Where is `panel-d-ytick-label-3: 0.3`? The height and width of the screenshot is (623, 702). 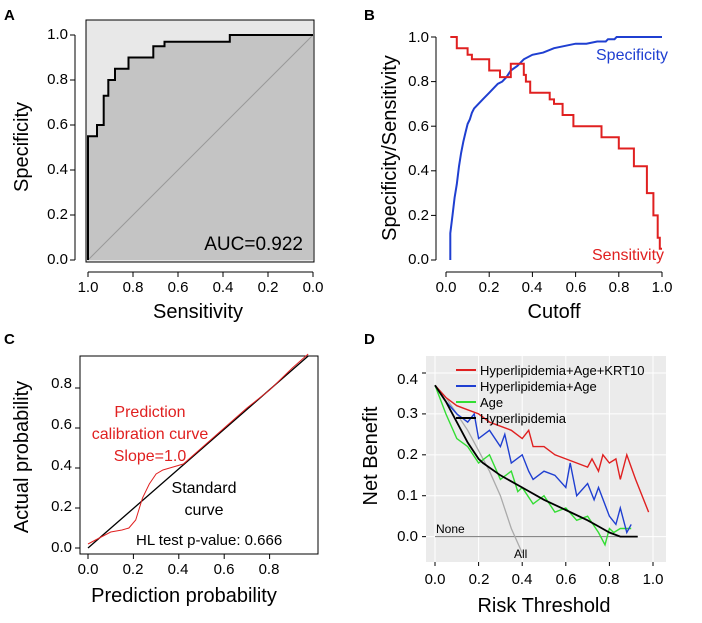 panel-d-ytick-label-3: 0.3 is located at coordinates (407, 413).